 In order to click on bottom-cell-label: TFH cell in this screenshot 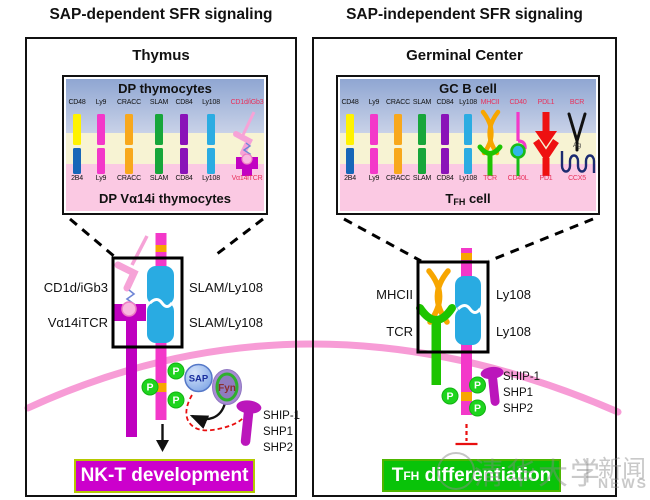, I will do `click(468, 199)`.